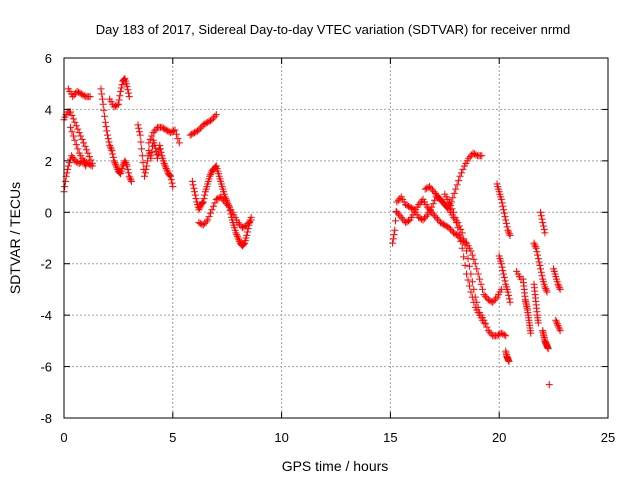 The width and height of the screenshot is (640, 480). Describe the element at coordinates (46, 238) in the screenshot. I see `y-tick-labels: -8 -6 -4 -2 0 2 4 6` at that location.